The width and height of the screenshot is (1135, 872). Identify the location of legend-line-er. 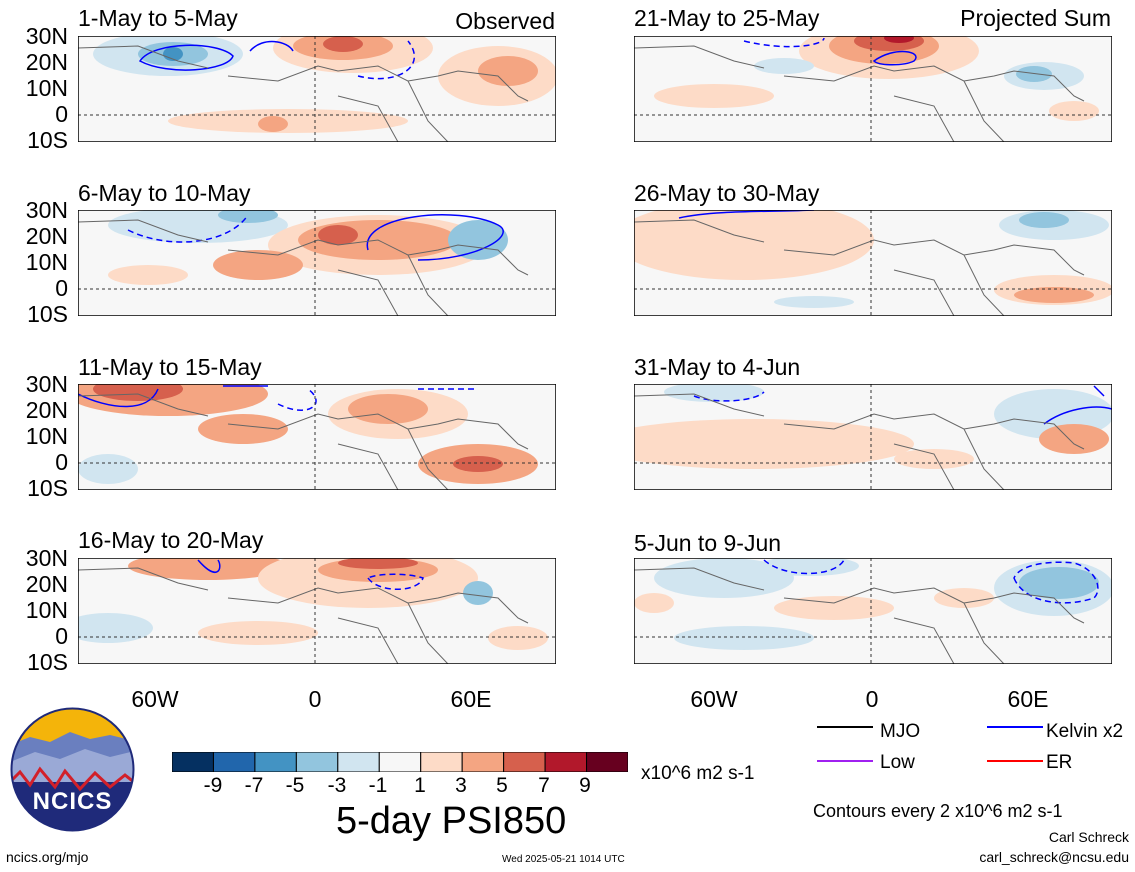
(1015, 761).